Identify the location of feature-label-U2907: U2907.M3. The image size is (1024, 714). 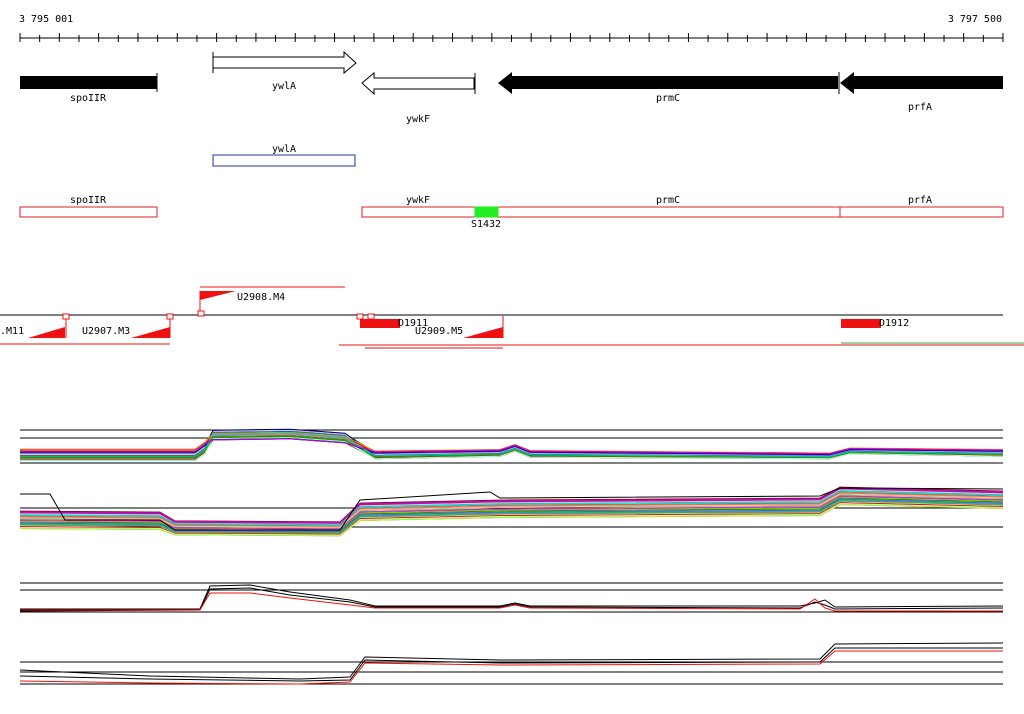
(106, 331).